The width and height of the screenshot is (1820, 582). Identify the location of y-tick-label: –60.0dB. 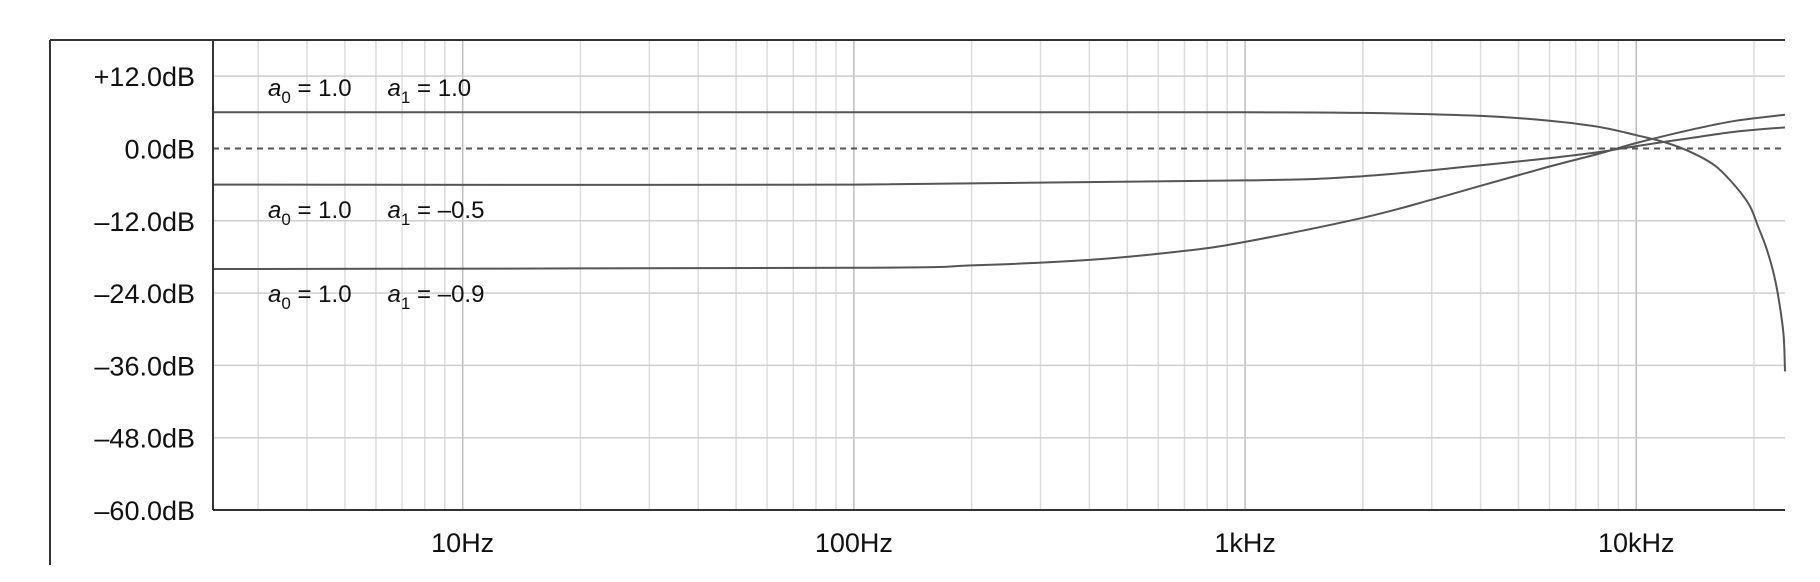
(144, 511).